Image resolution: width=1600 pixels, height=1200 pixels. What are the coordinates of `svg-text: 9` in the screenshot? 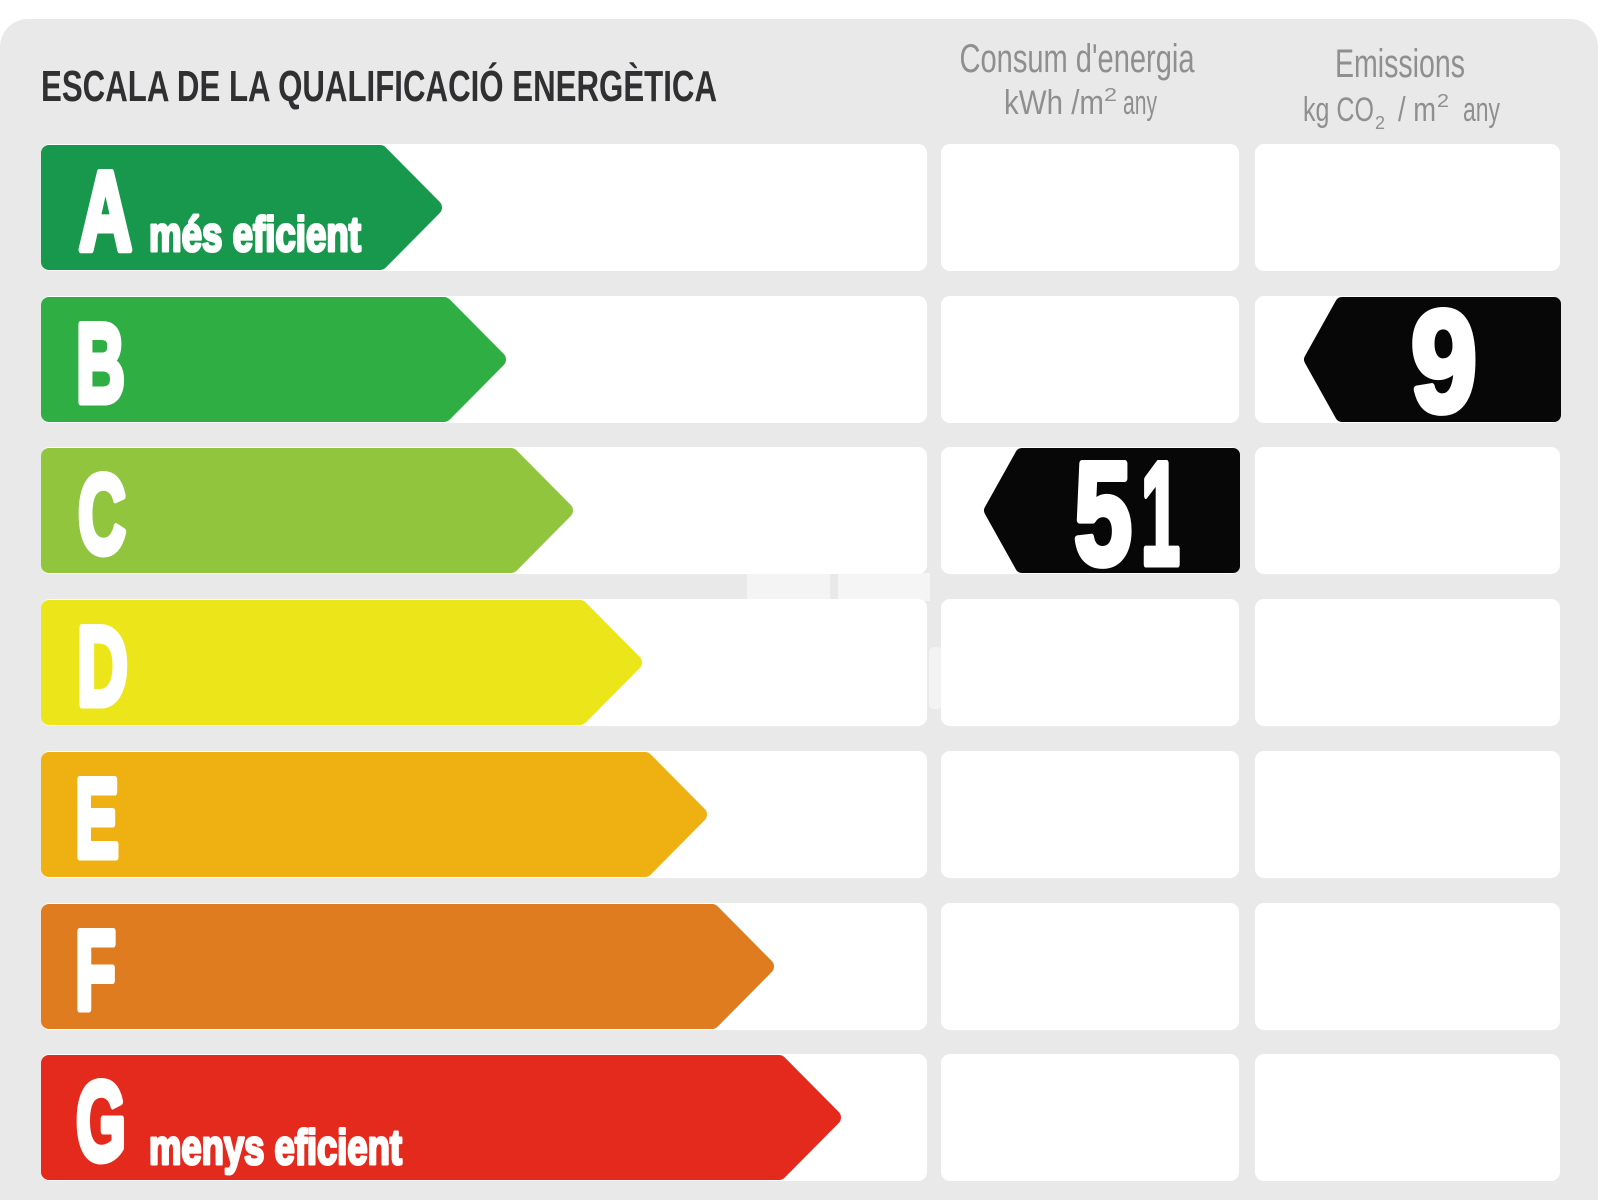 It's located at (1444, 361).